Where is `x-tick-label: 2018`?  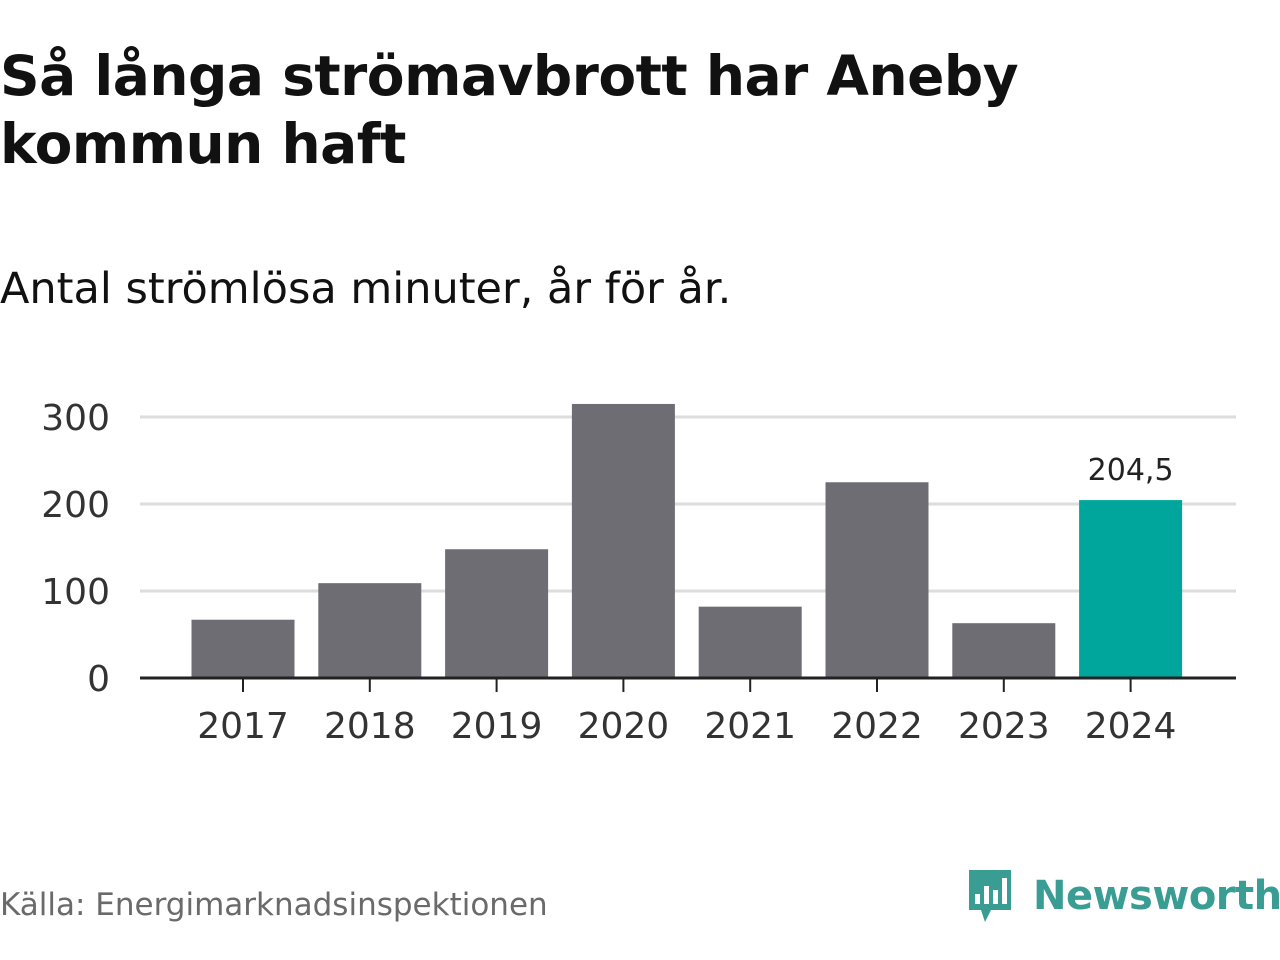 x-tick-label: 2018 is located at coordinates (370, 726).